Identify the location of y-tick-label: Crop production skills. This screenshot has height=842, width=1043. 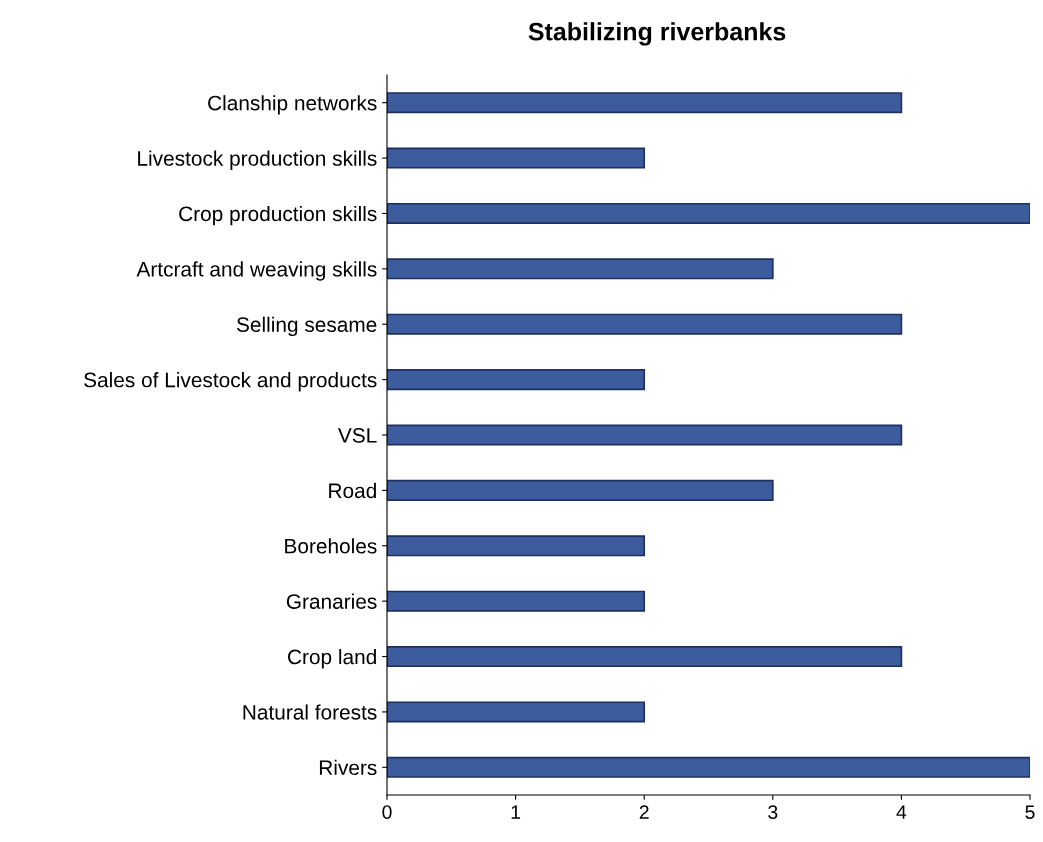
(278, 215).